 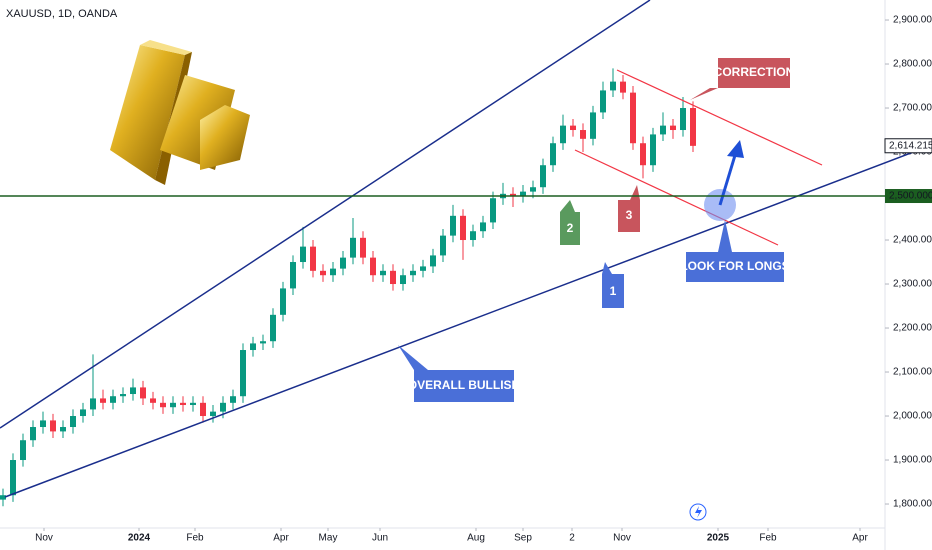 I want to click on x-tick-label: Sep, so click(x=523, y=538).